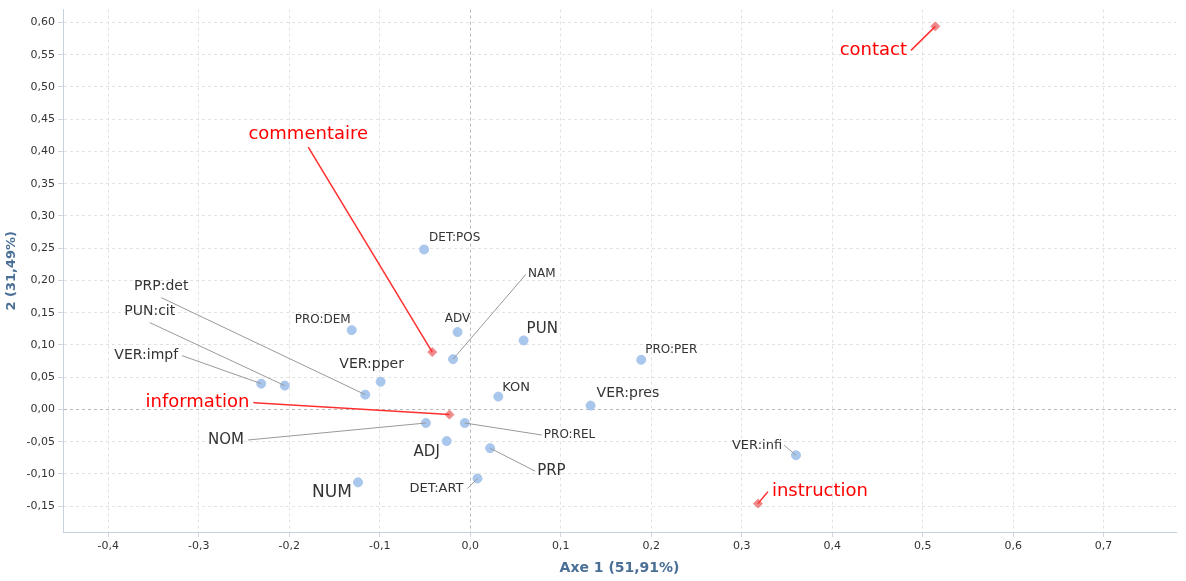 The height and width of the screenshot is (581, 1186). What do you see at coordinates (43, 119) in the screenshot?
I see `y-tick-label: 0,45` at bounding box center [43, 119].